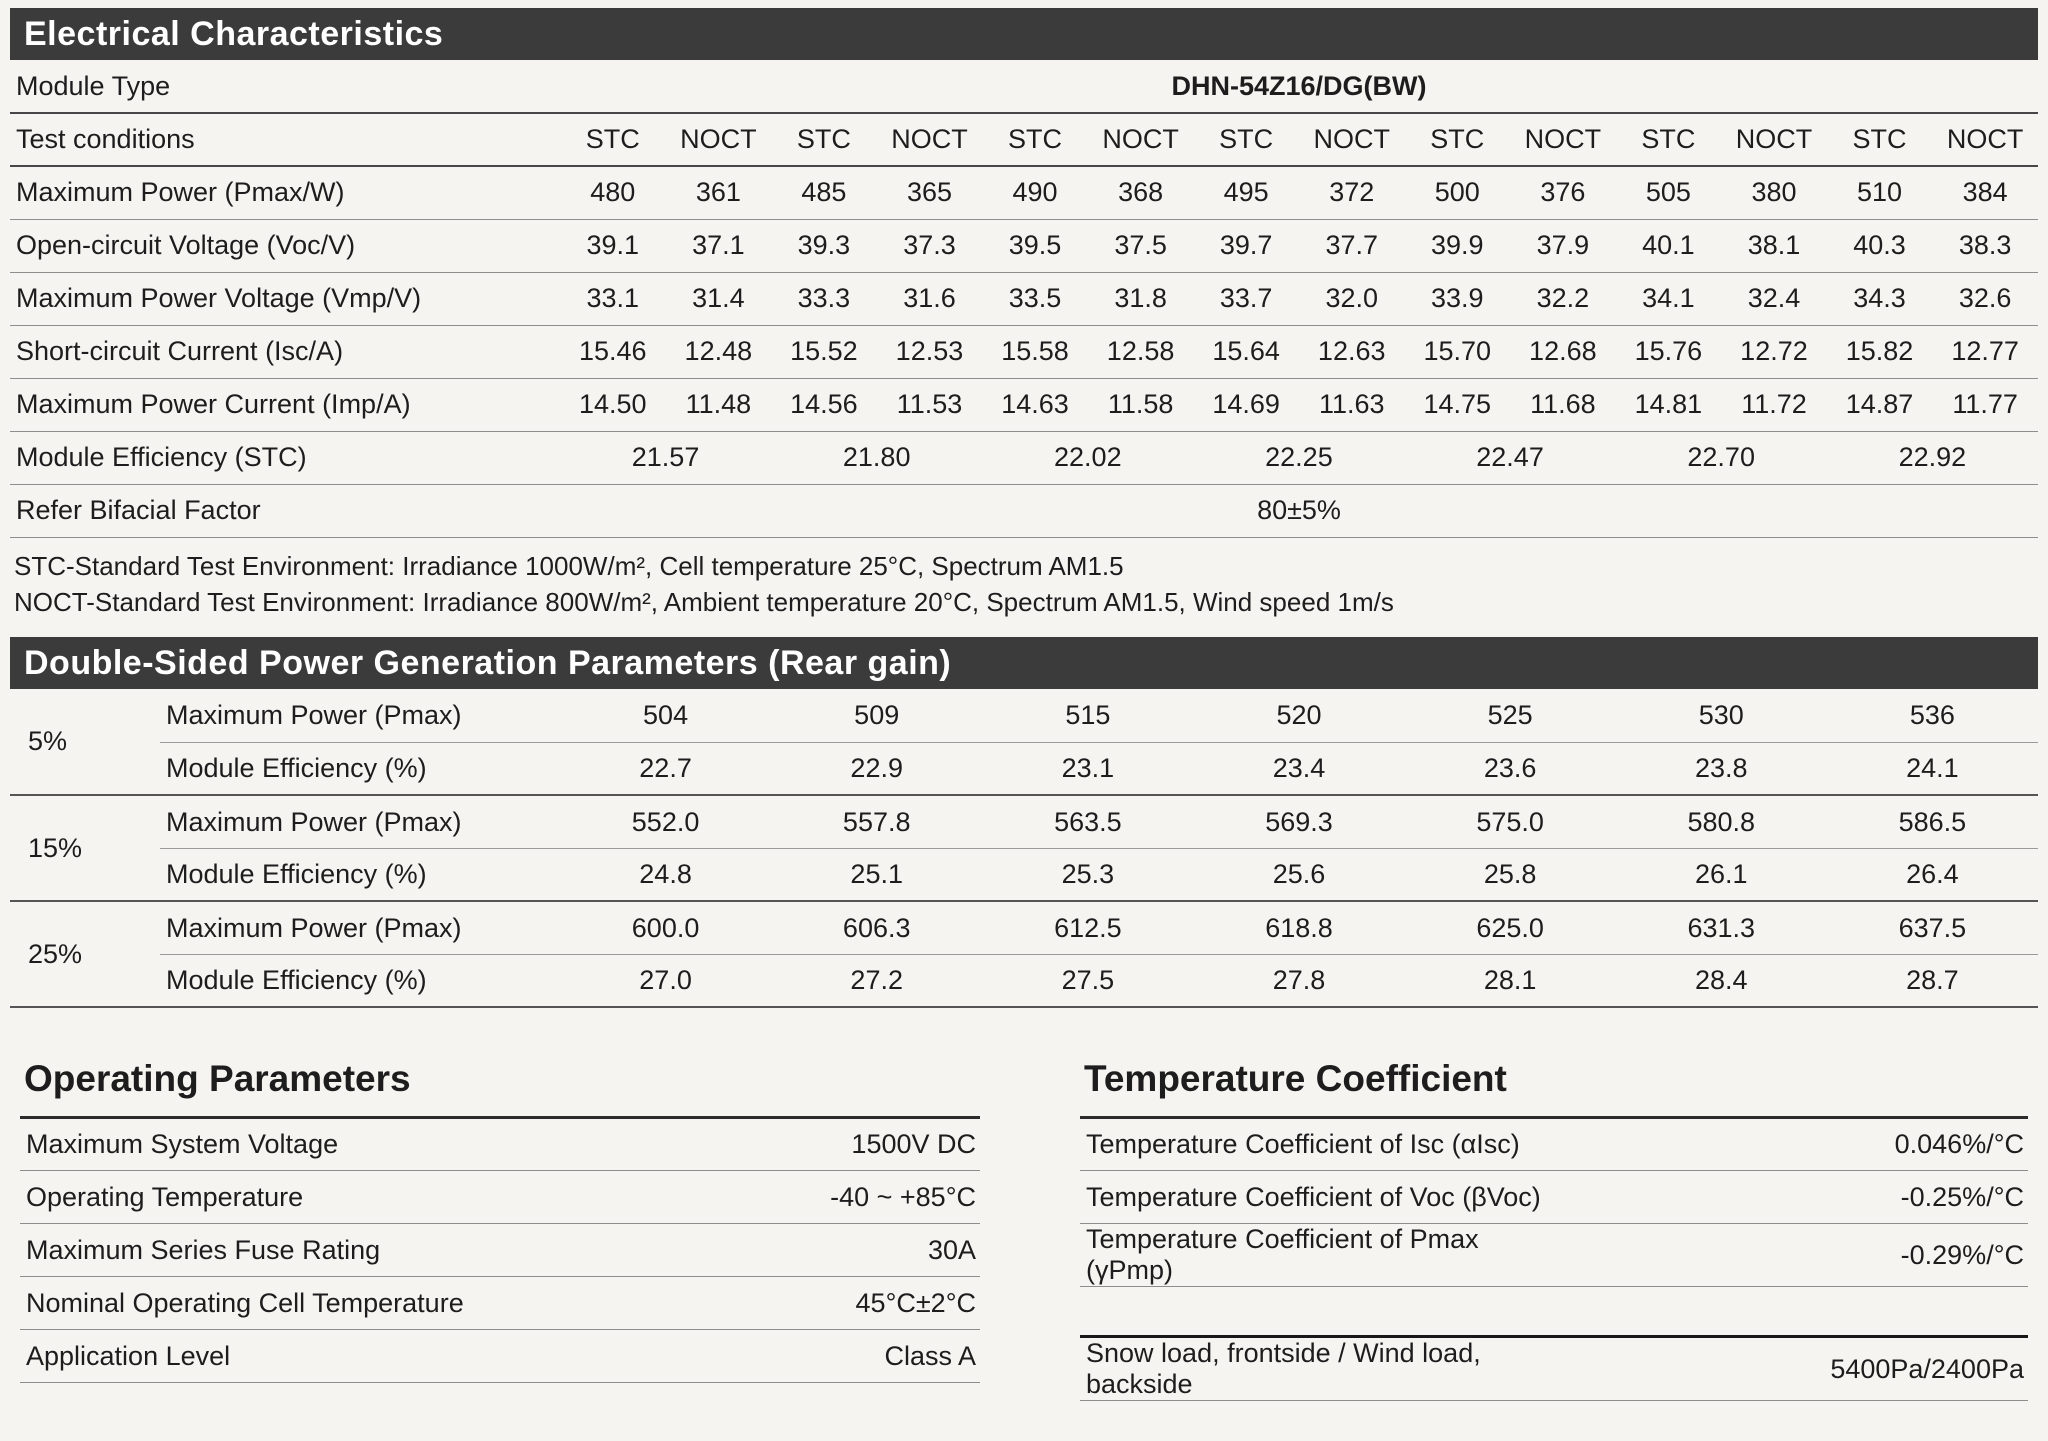 The width and height of the screenshot is (2048, 1441). Describe the element at coordinates (1035, 299) in the screenshot. I see `data-cell: 33.5` at that location.